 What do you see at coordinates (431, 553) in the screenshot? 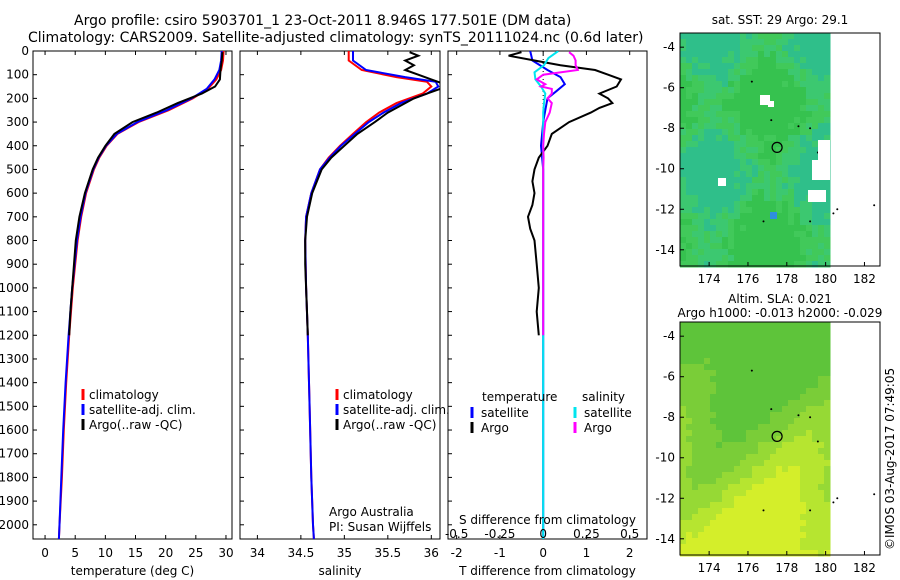
I see `x-tick-label-salinity: 36` at bounding box center [431, 553].